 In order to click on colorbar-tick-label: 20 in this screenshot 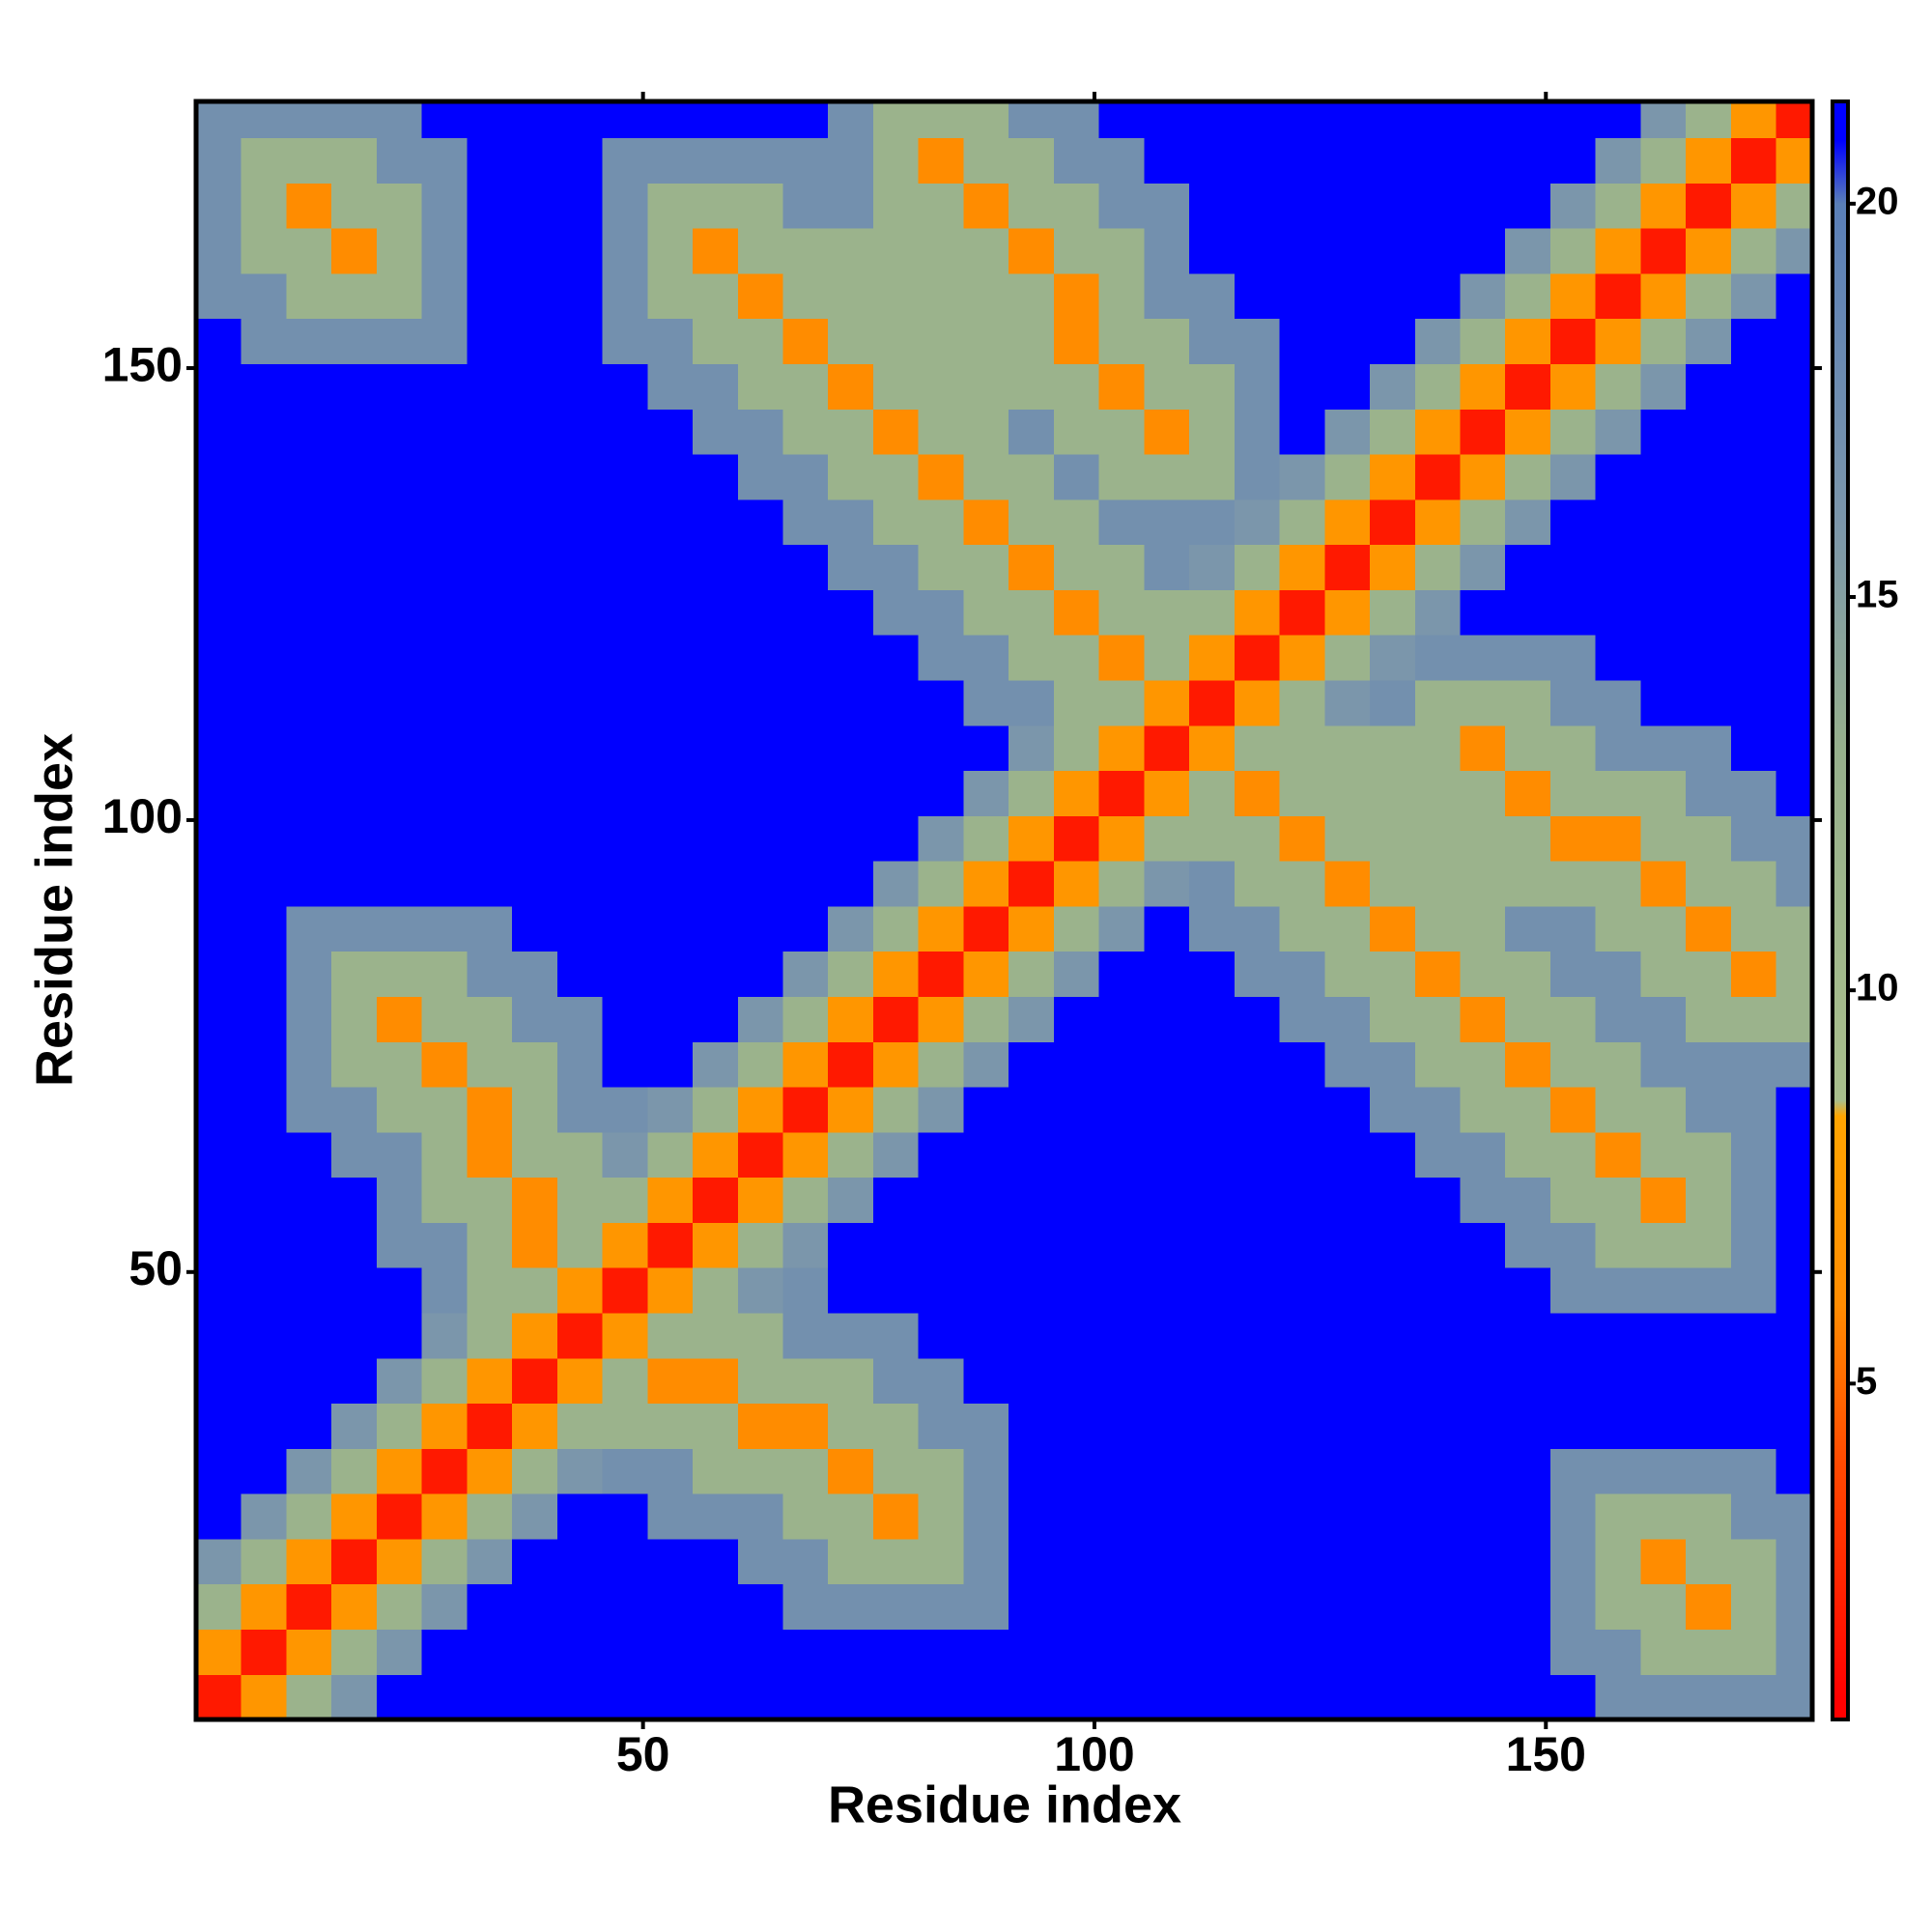, I will do `click(1877, 201)`.